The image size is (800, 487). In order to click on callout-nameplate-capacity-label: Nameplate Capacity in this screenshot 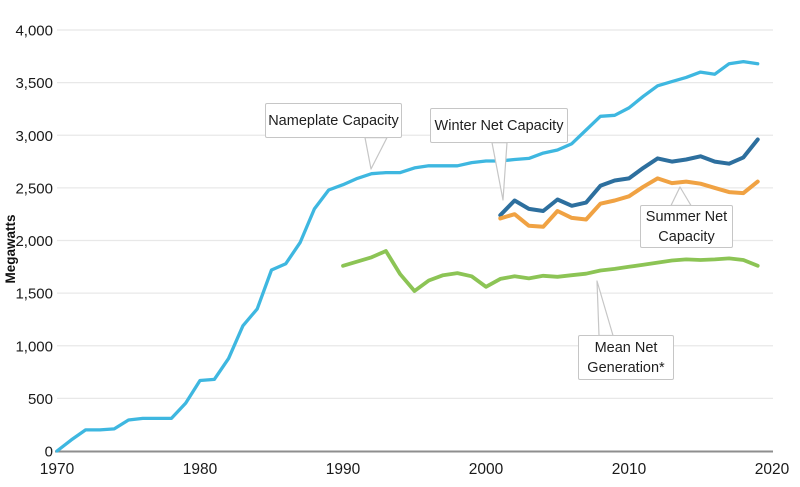, I will do `click(333, 120)`.